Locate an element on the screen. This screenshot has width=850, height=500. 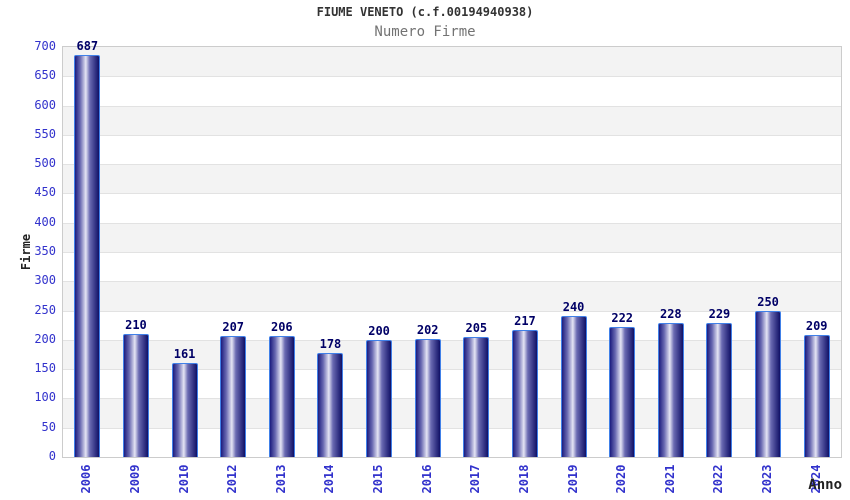
bar-value-label: 202 is located at coordinates (427, 329).